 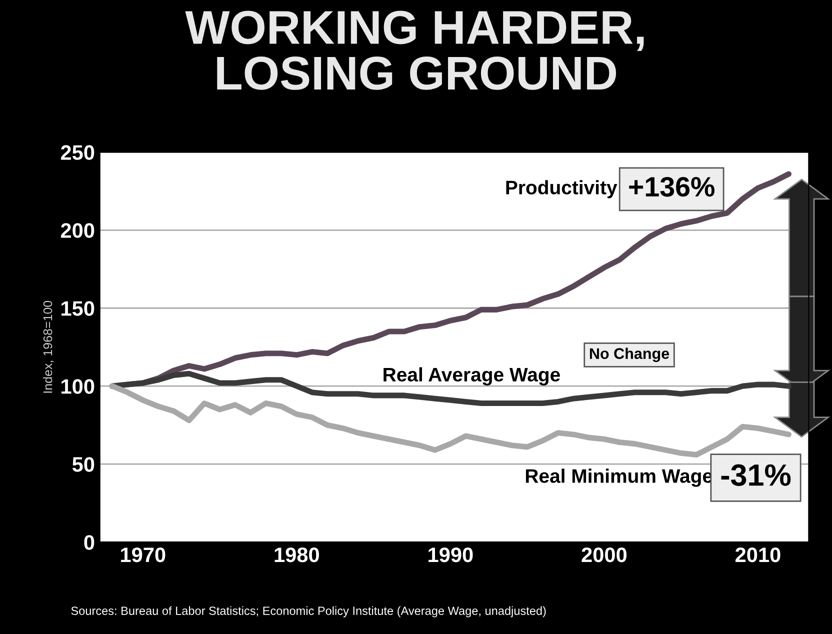 What do you see at coordinates (756, 475) in the screenshot?
I see `annotation: -31%` at bounding box center [756, 475].